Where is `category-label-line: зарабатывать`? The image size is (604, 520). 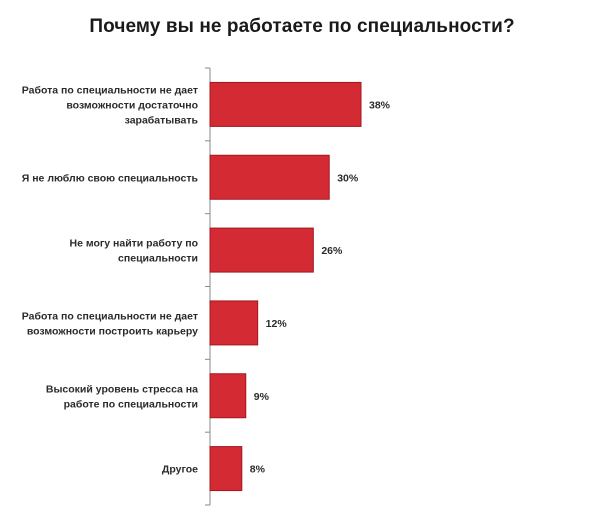
category-label-line: зарабатывать is located at coordinates (162, 120).